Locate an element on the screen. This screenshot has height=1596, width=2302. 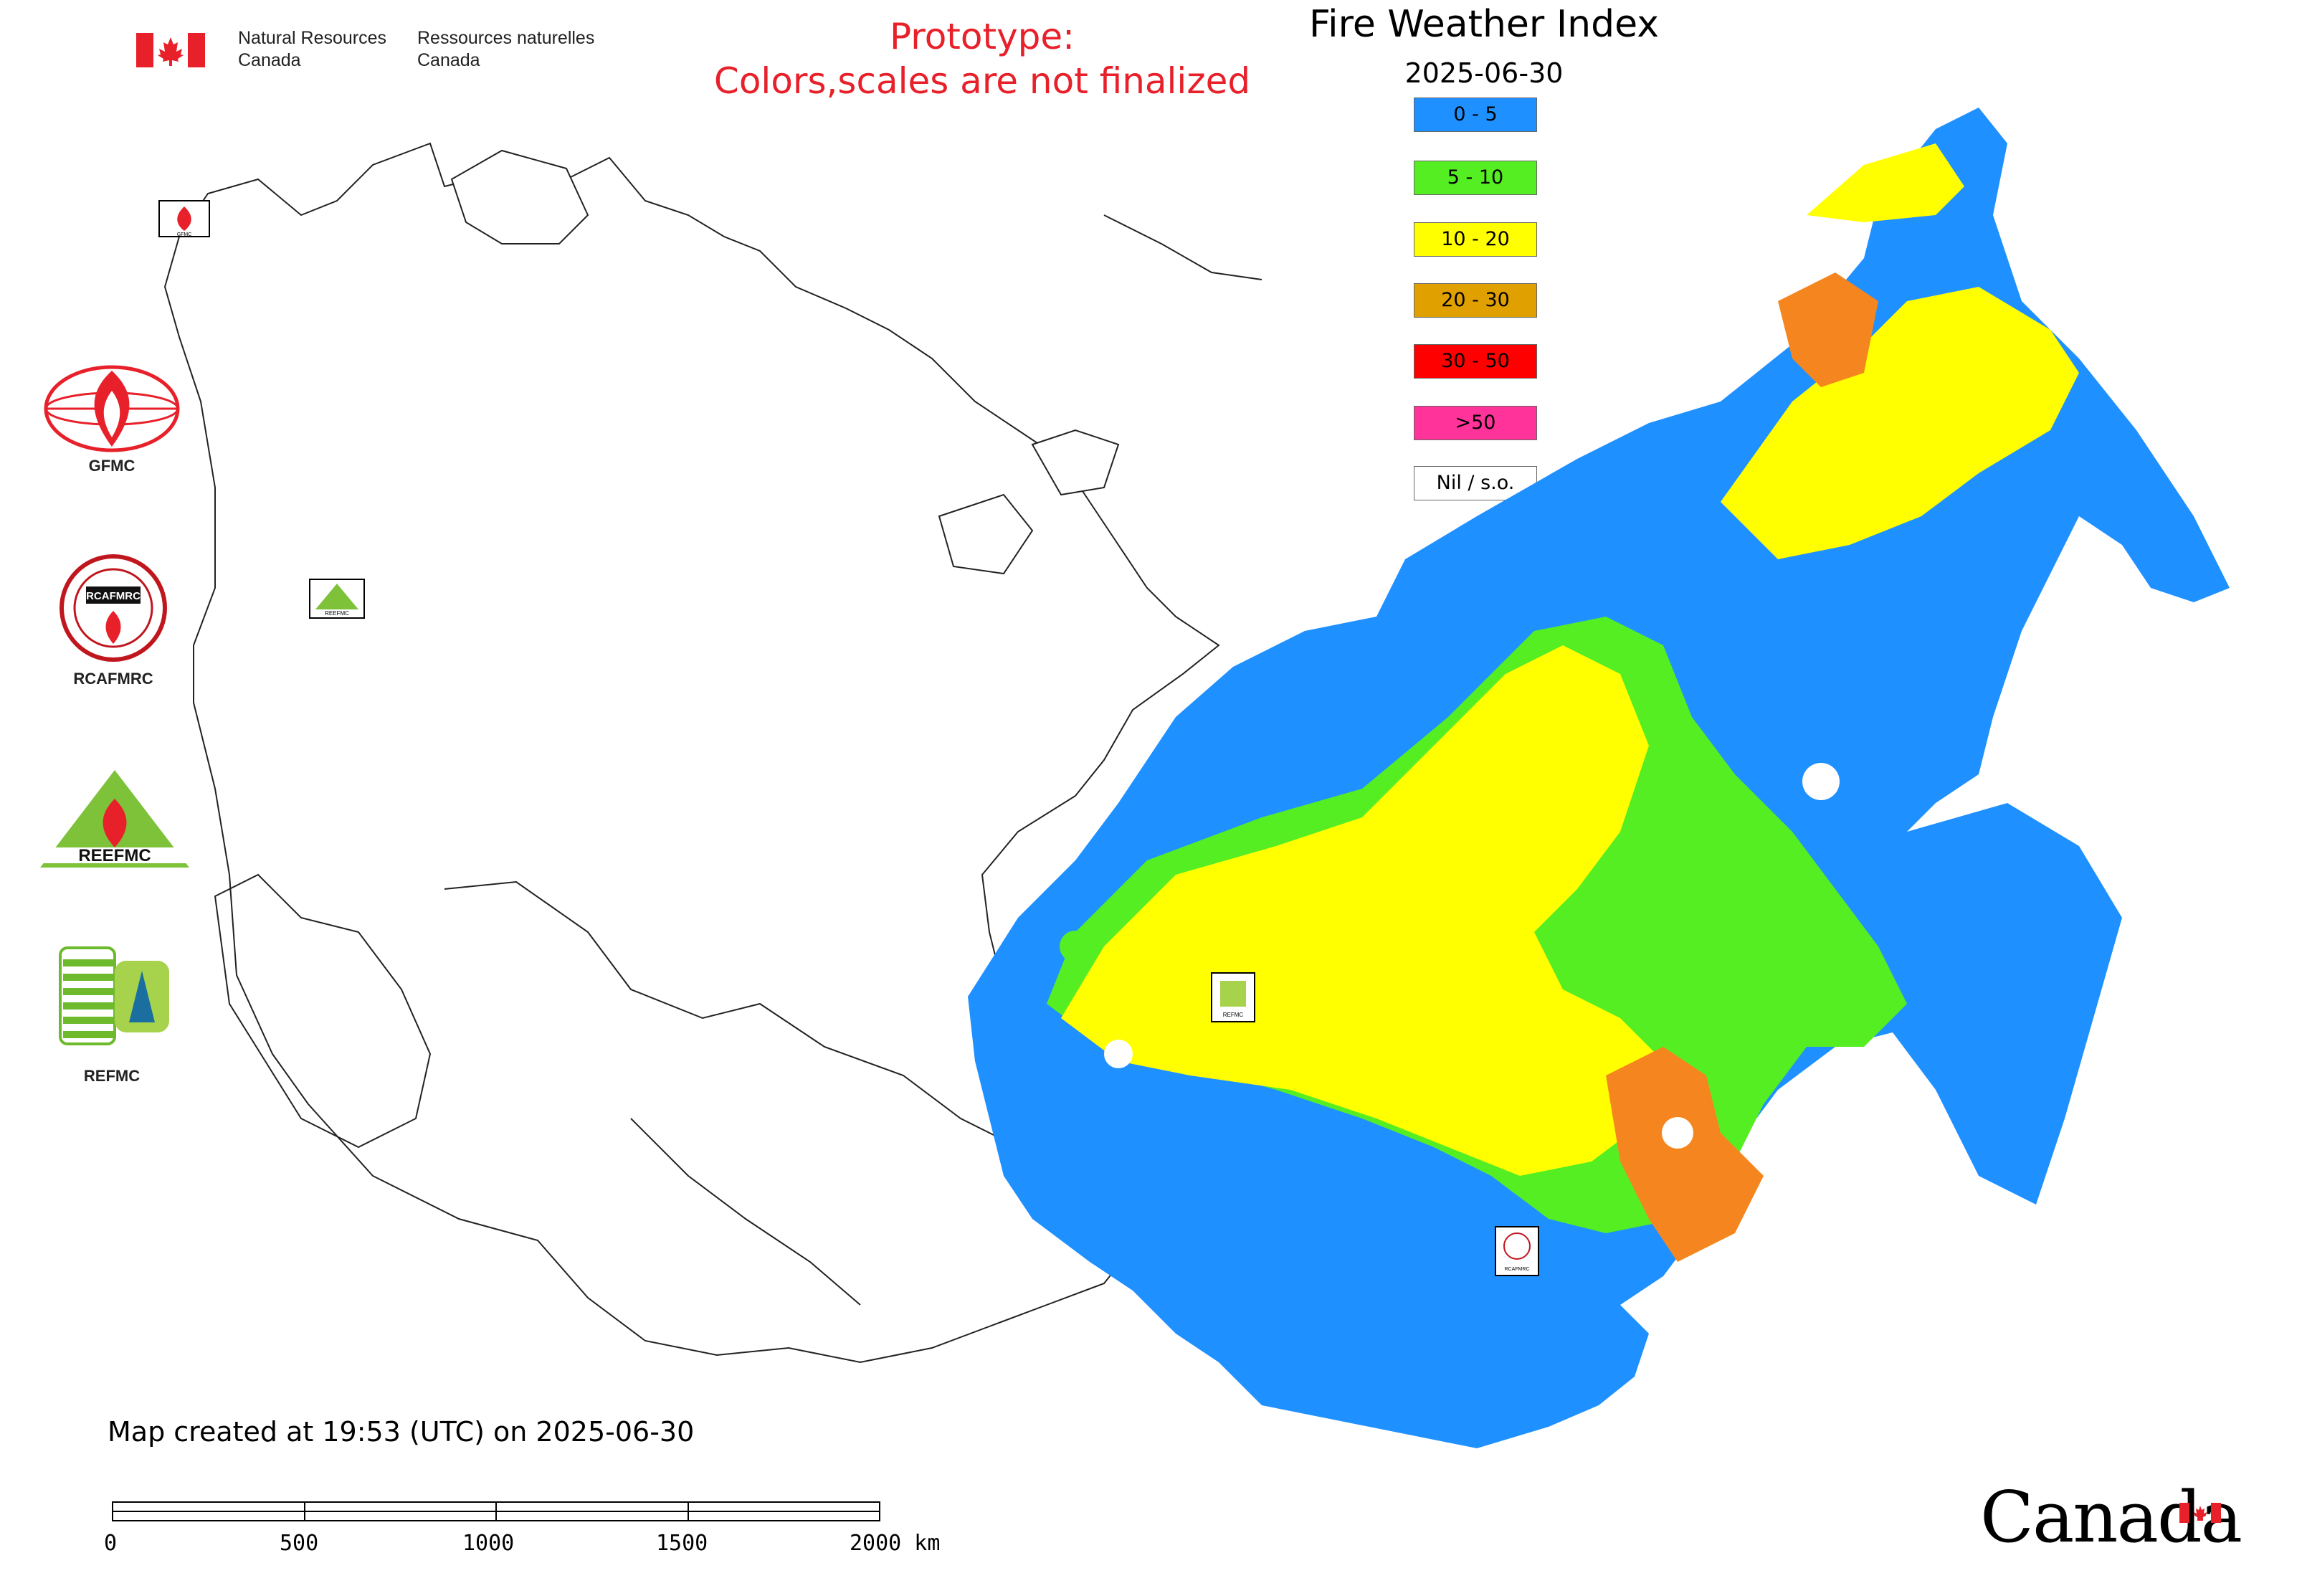
marker-reefmc-label: REEFMC is located at coordinates (337, 613).